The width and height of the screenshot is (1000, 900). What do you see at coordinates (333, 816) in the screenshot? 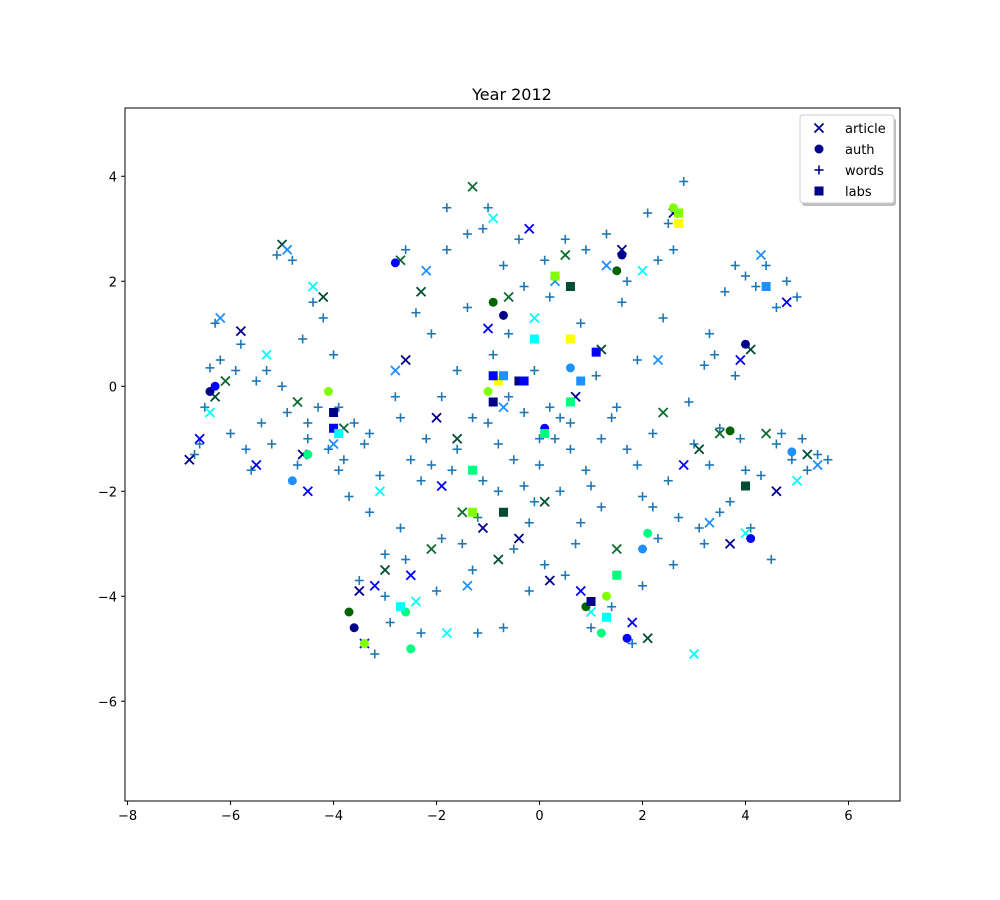
I see `x-tick-label: −4` at bounding box center [333, 816].